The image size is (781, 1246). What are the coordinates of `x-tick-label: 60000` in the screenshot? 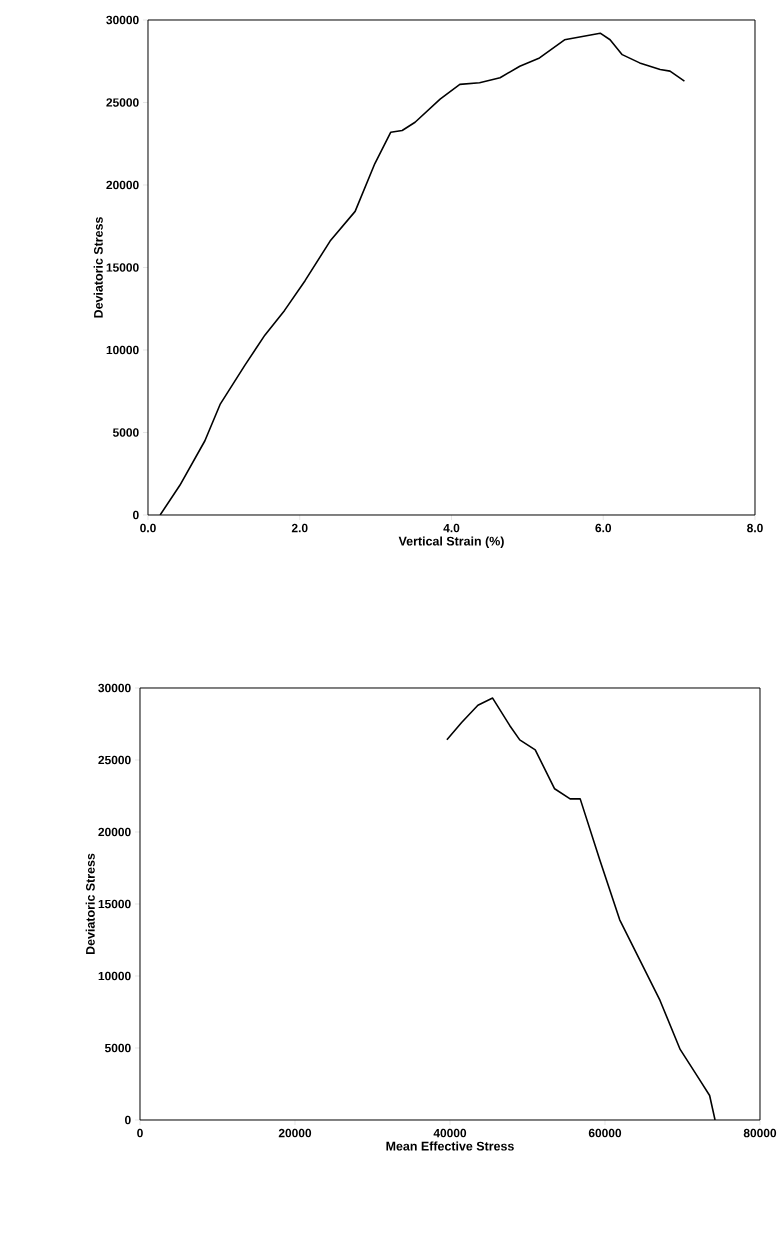 It's located at (605, 1133).